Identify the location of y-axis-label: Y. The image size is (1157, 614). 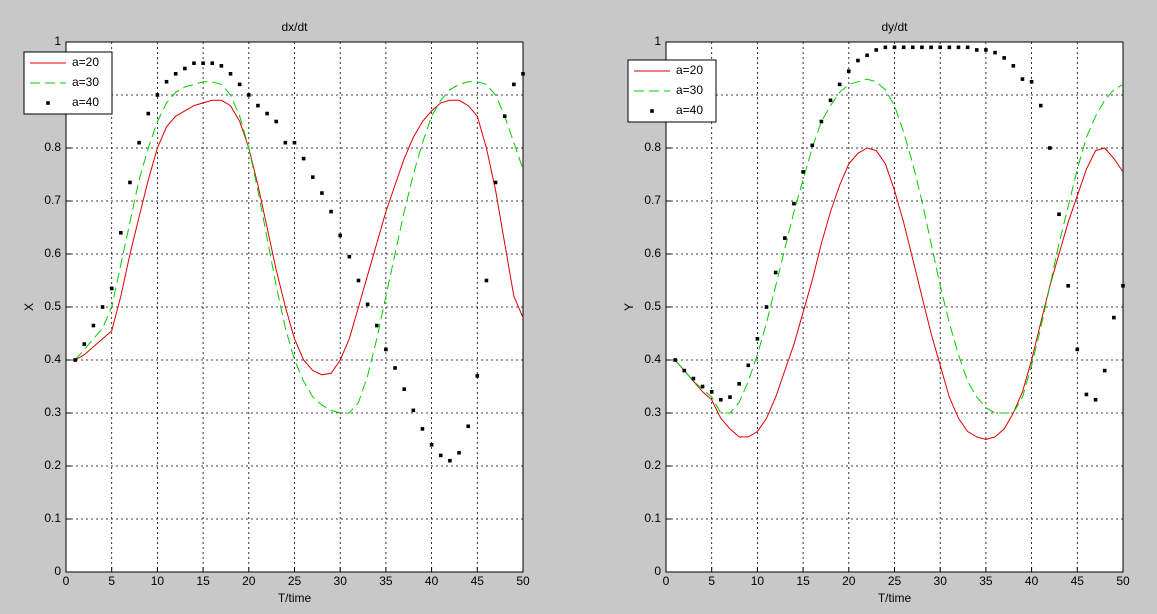
(629, 307).